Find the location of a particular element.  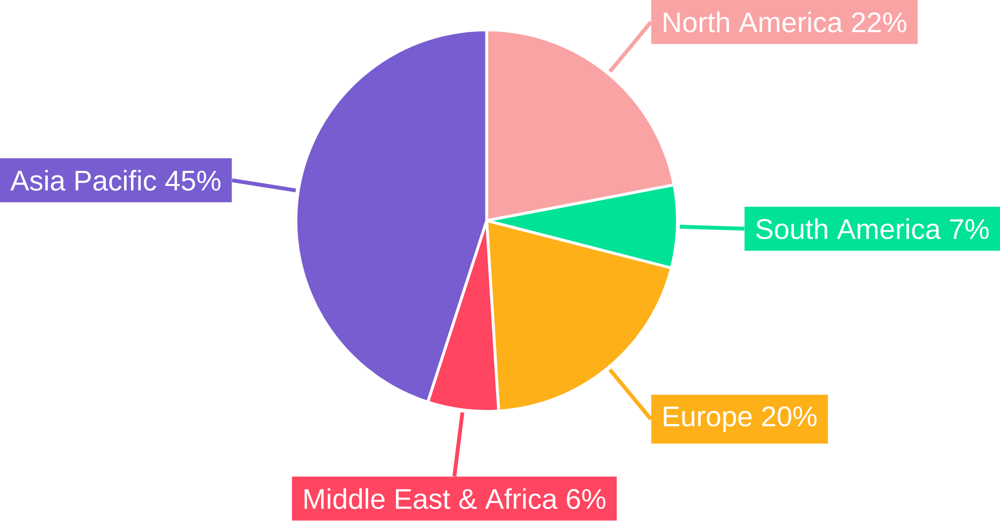

slice-label: South America is located at coordinates (848, 229).